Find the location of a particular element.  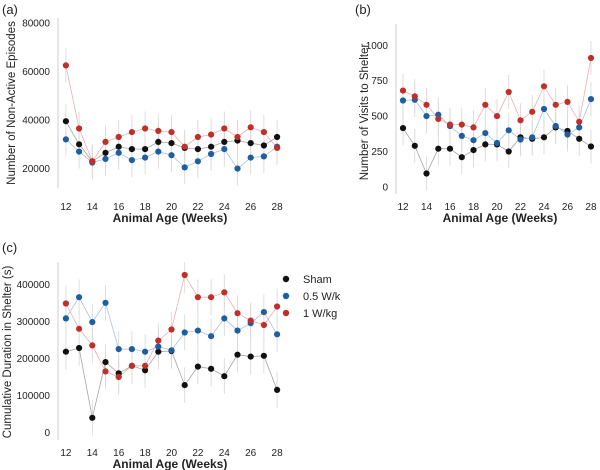

legend-label-sham: Sham is located at coordinates (317, 280).